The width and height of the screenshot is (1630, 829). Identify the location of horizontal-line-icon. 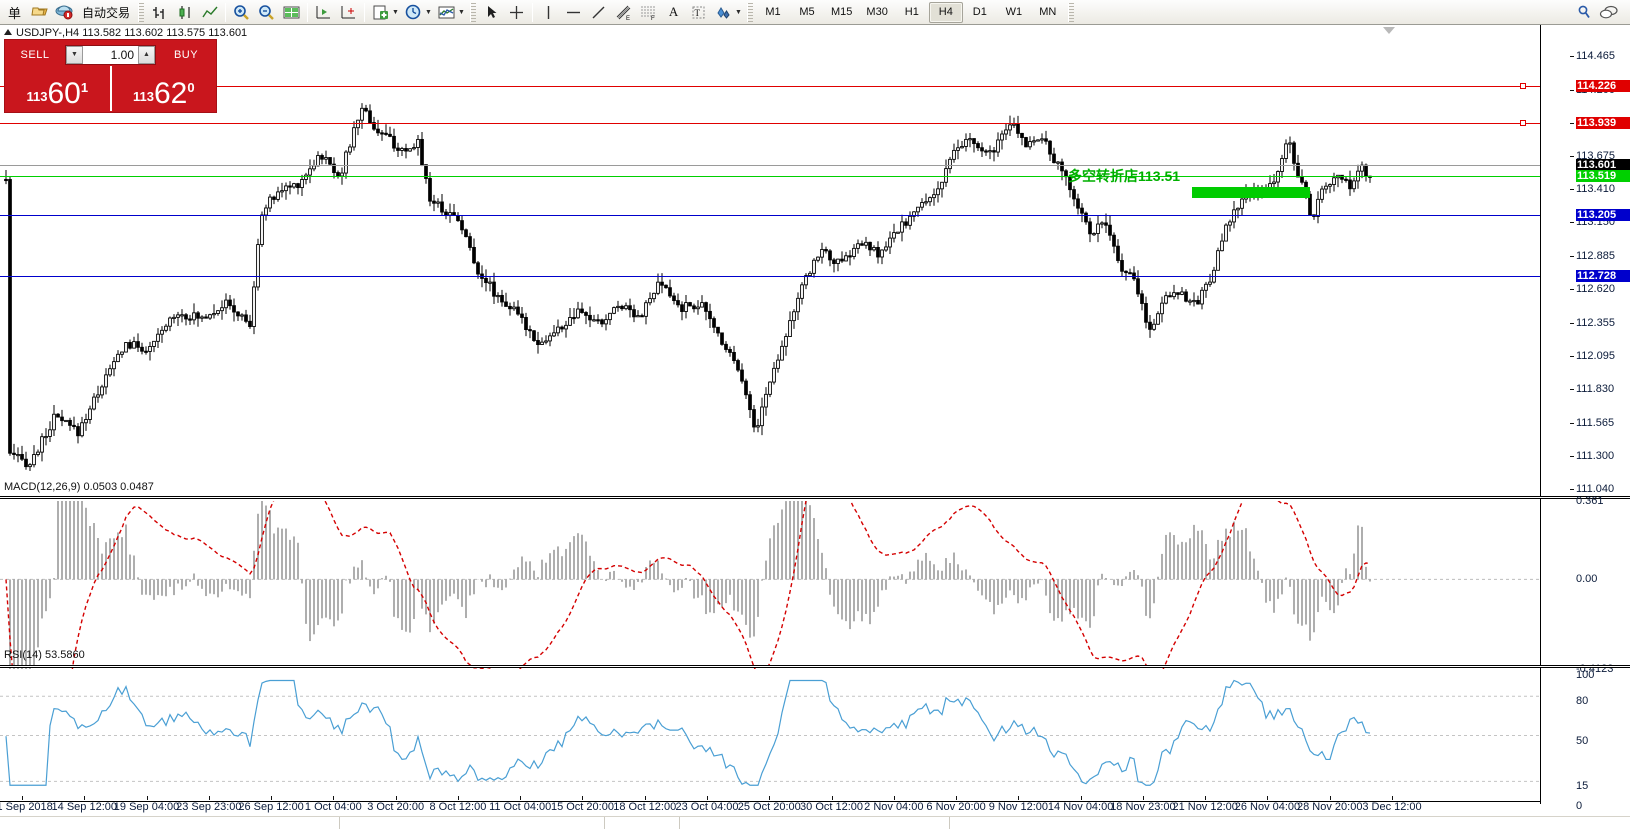
(573, 12).